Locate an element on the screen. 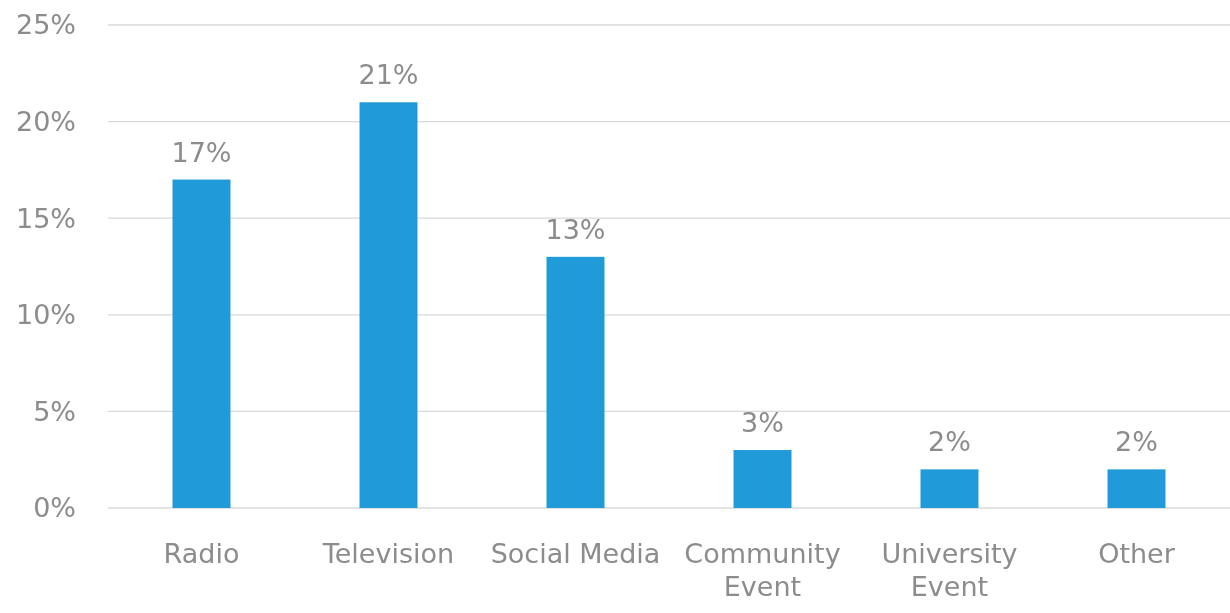 This screenshot has width=1230, height=613. data-label: 3% is located at coordinates (762, 423).